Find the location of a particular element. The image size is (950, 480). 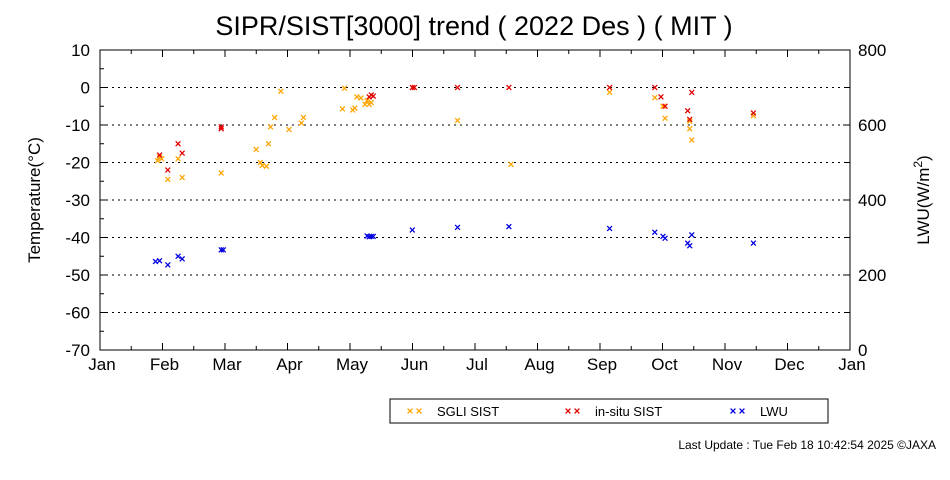

y-left-tick-label: -20 is located at coordinates (77, 163).